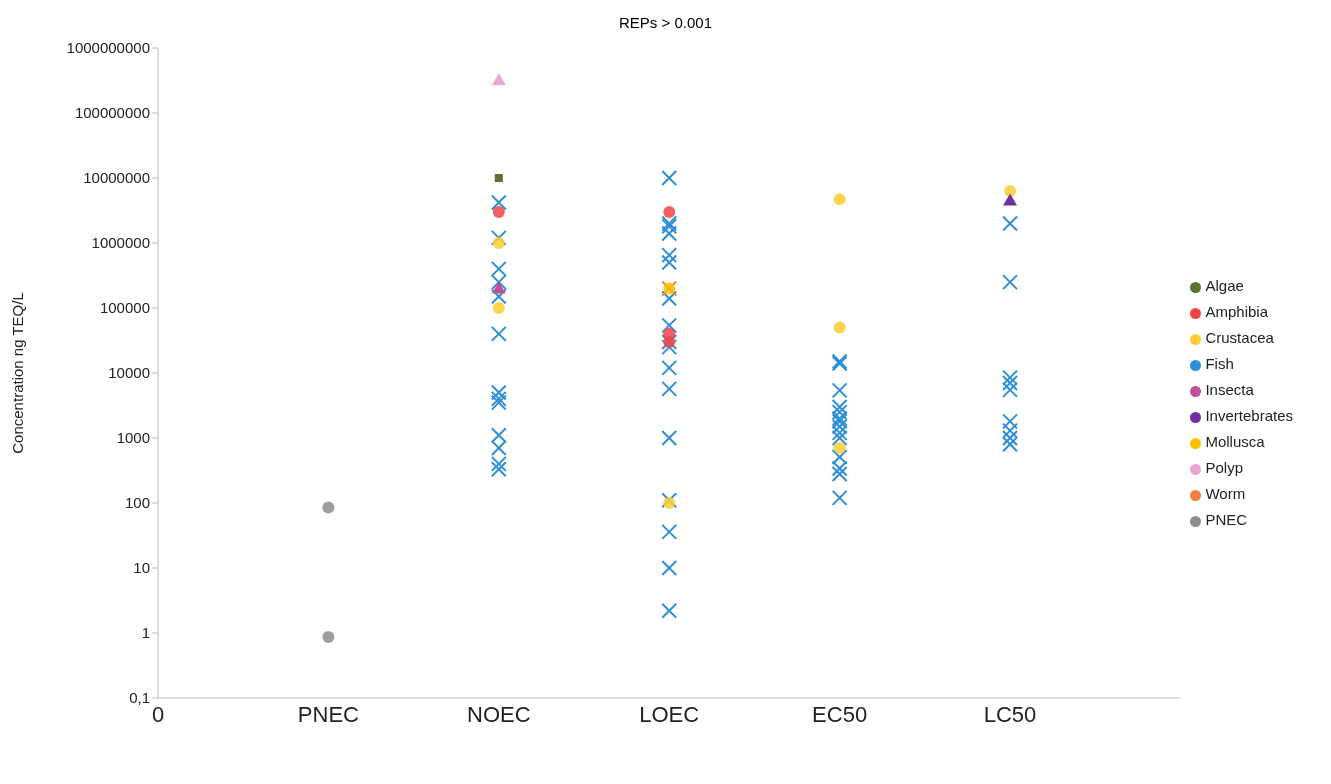 The height and width of the screenshot is (784, 1331). What do you see at coordinates (1249, 415) in the screenshot?
I see `legend-label: Invertebrates` at bounding box center [1249, 415].